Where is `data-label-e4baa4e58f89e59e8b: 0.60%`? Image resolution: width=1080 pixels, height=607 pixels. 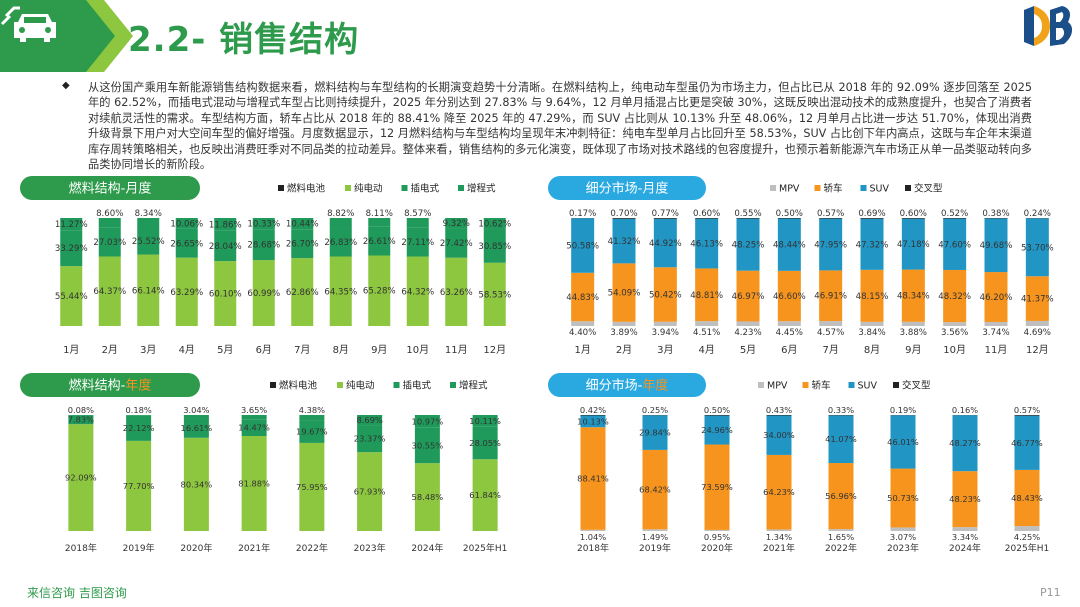
data-label-e4baa4e58f89e59e8b: 0.60% is located at coordinates (913, 214).